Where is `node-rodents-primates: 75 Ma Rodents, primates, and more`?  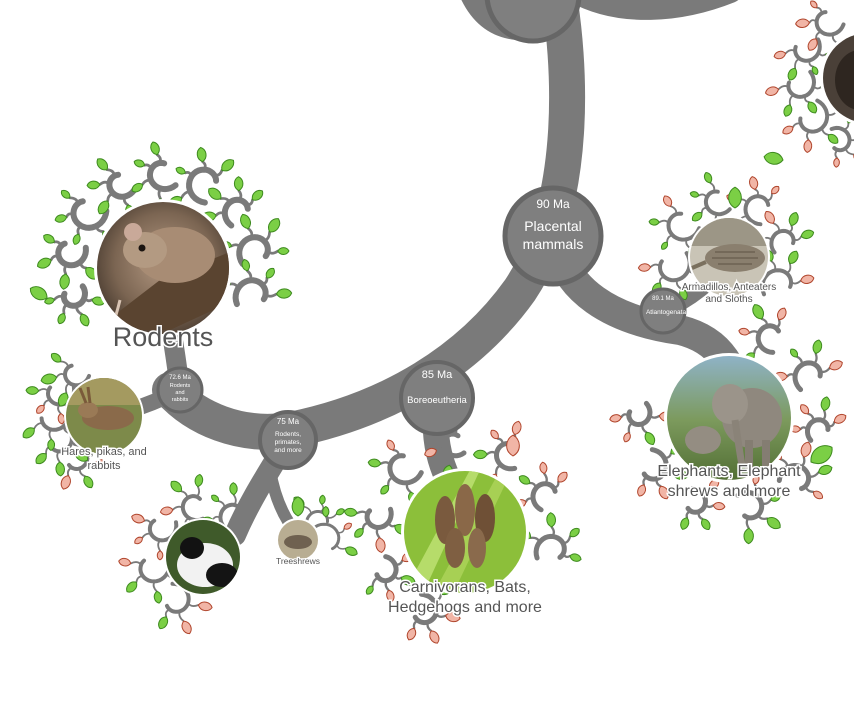
node-rodents-primates: 75 Ma Rodents, primates, and more is located at coordinates (288, 440).